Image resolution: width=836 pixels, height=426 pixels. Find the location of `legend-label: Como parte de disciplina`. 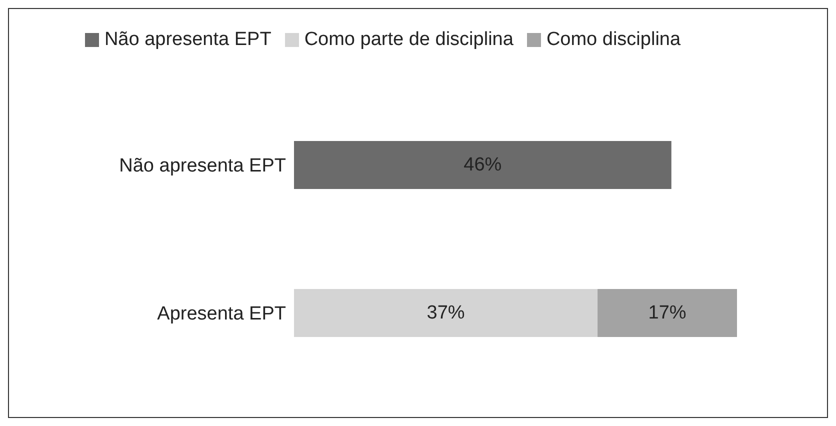

legend-label: Como parte de disciplina is located at coordinates (408, 40).